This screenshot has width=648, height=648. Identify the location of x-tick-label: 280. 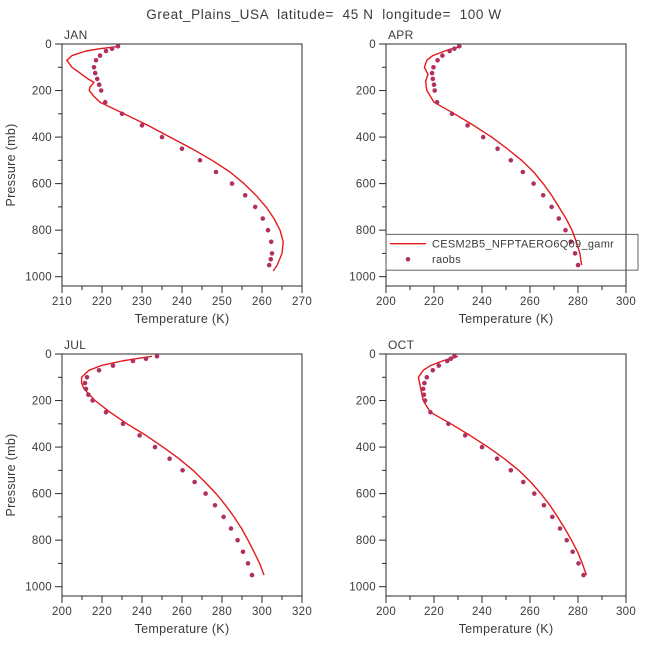
(578, 302).